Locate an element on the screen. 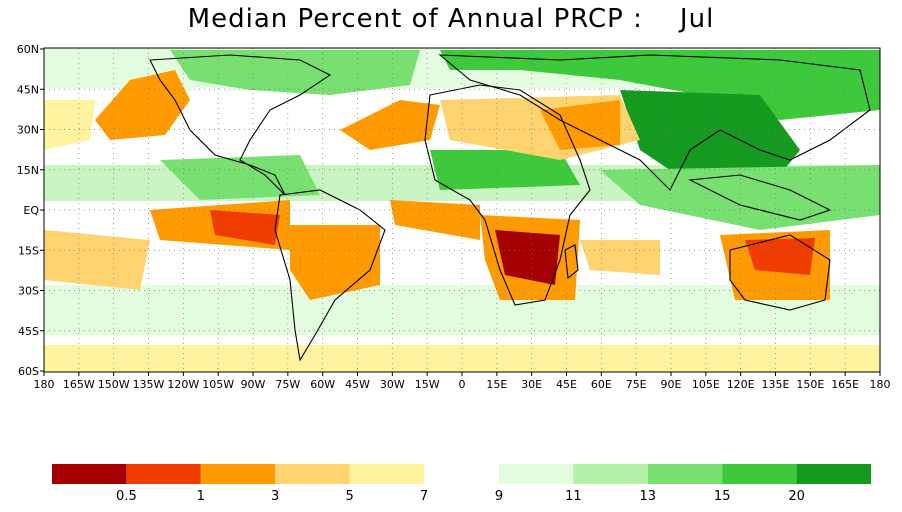 Image resolution: width=902 pixels, height=512 pixels. field-s-africa-core is located at coordinates (527, 257).